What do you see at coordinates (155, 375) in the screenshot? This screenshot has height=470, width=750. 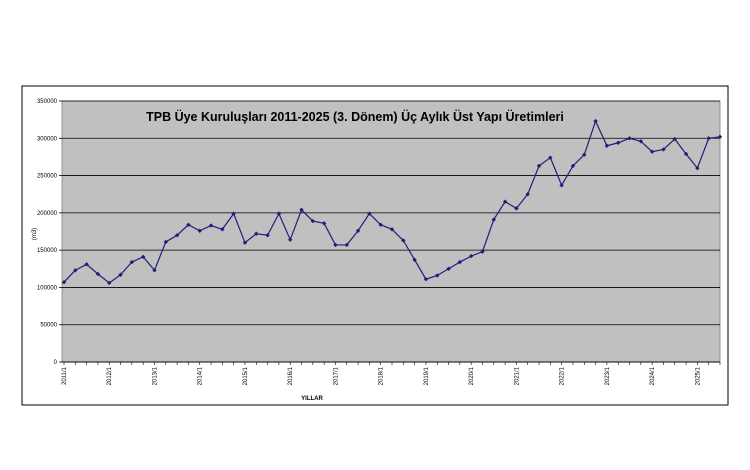 I see `x-tick-label: 2013/1` at bounding box center [155, 375].